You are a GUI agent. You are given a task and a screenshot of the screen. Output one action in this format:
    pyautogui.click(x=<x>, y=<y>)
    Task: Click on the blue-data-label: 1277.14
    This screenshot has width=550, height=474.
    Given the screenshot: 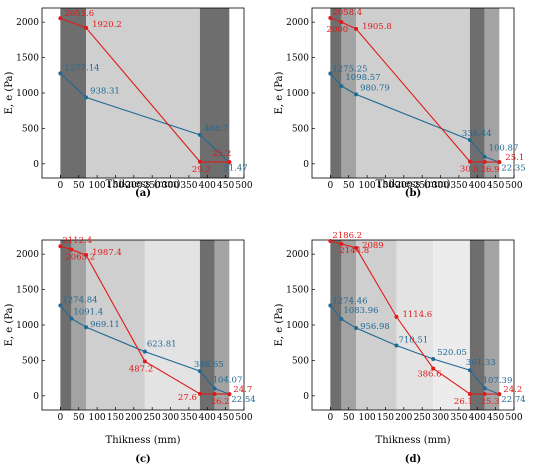 What is the action you would take?
    pyautogui.click(x=81, y=68)
    